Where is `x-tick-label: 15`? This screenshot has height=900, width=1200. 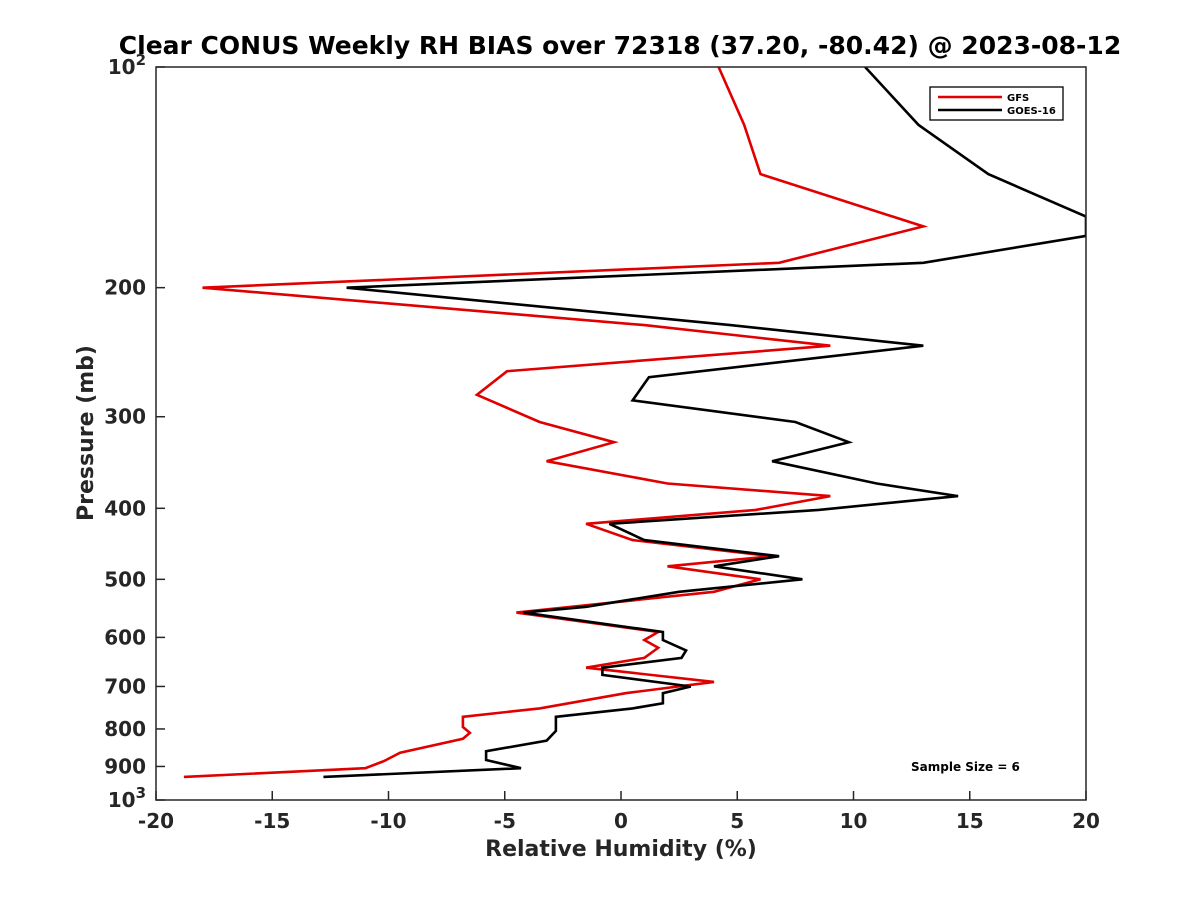
x-tick-label: 15 is located at coordinates (970, 821).